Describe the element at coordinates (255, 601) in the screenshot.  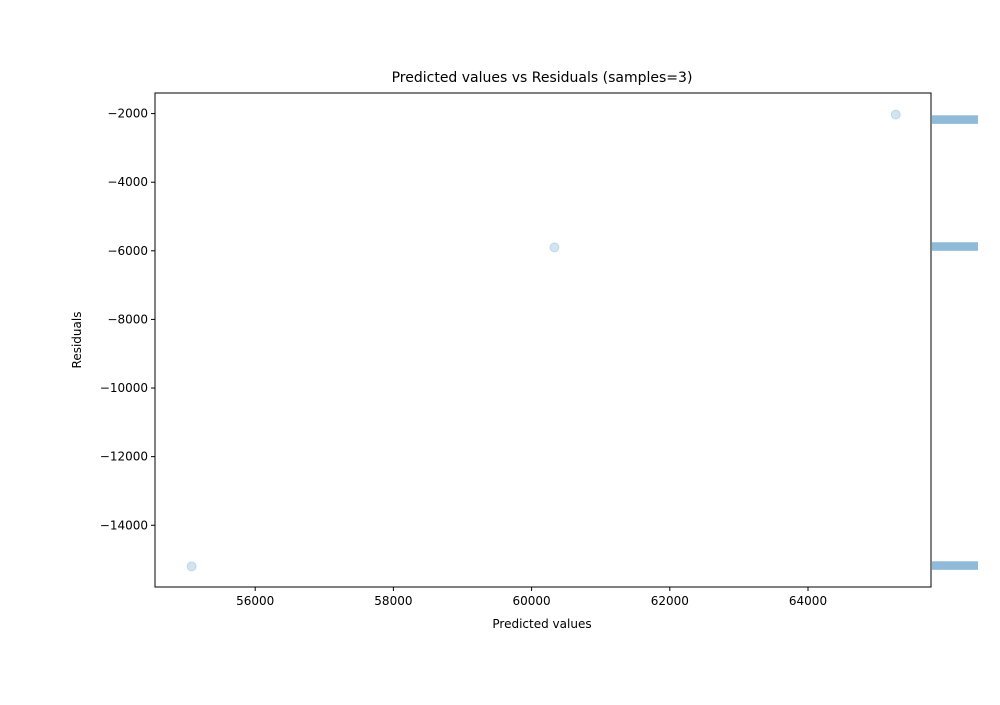
I see `x-tick-label: 56000` at that location.